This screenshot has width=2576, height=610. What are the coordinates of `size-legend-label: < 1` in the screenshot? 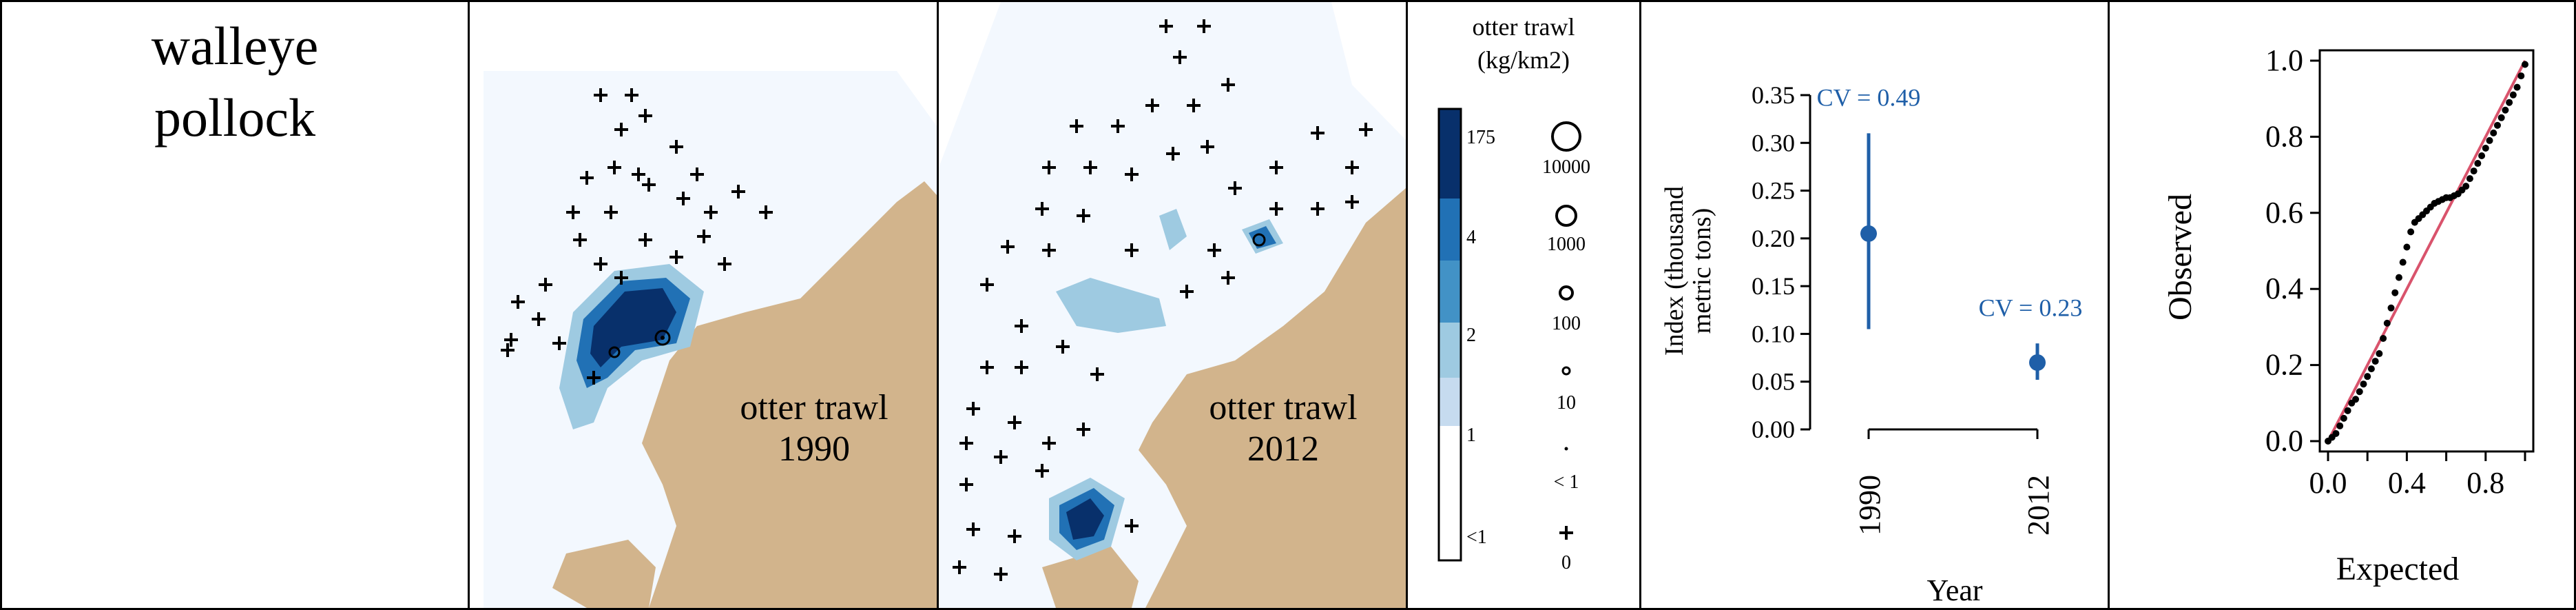 It's located at (1566, 482).